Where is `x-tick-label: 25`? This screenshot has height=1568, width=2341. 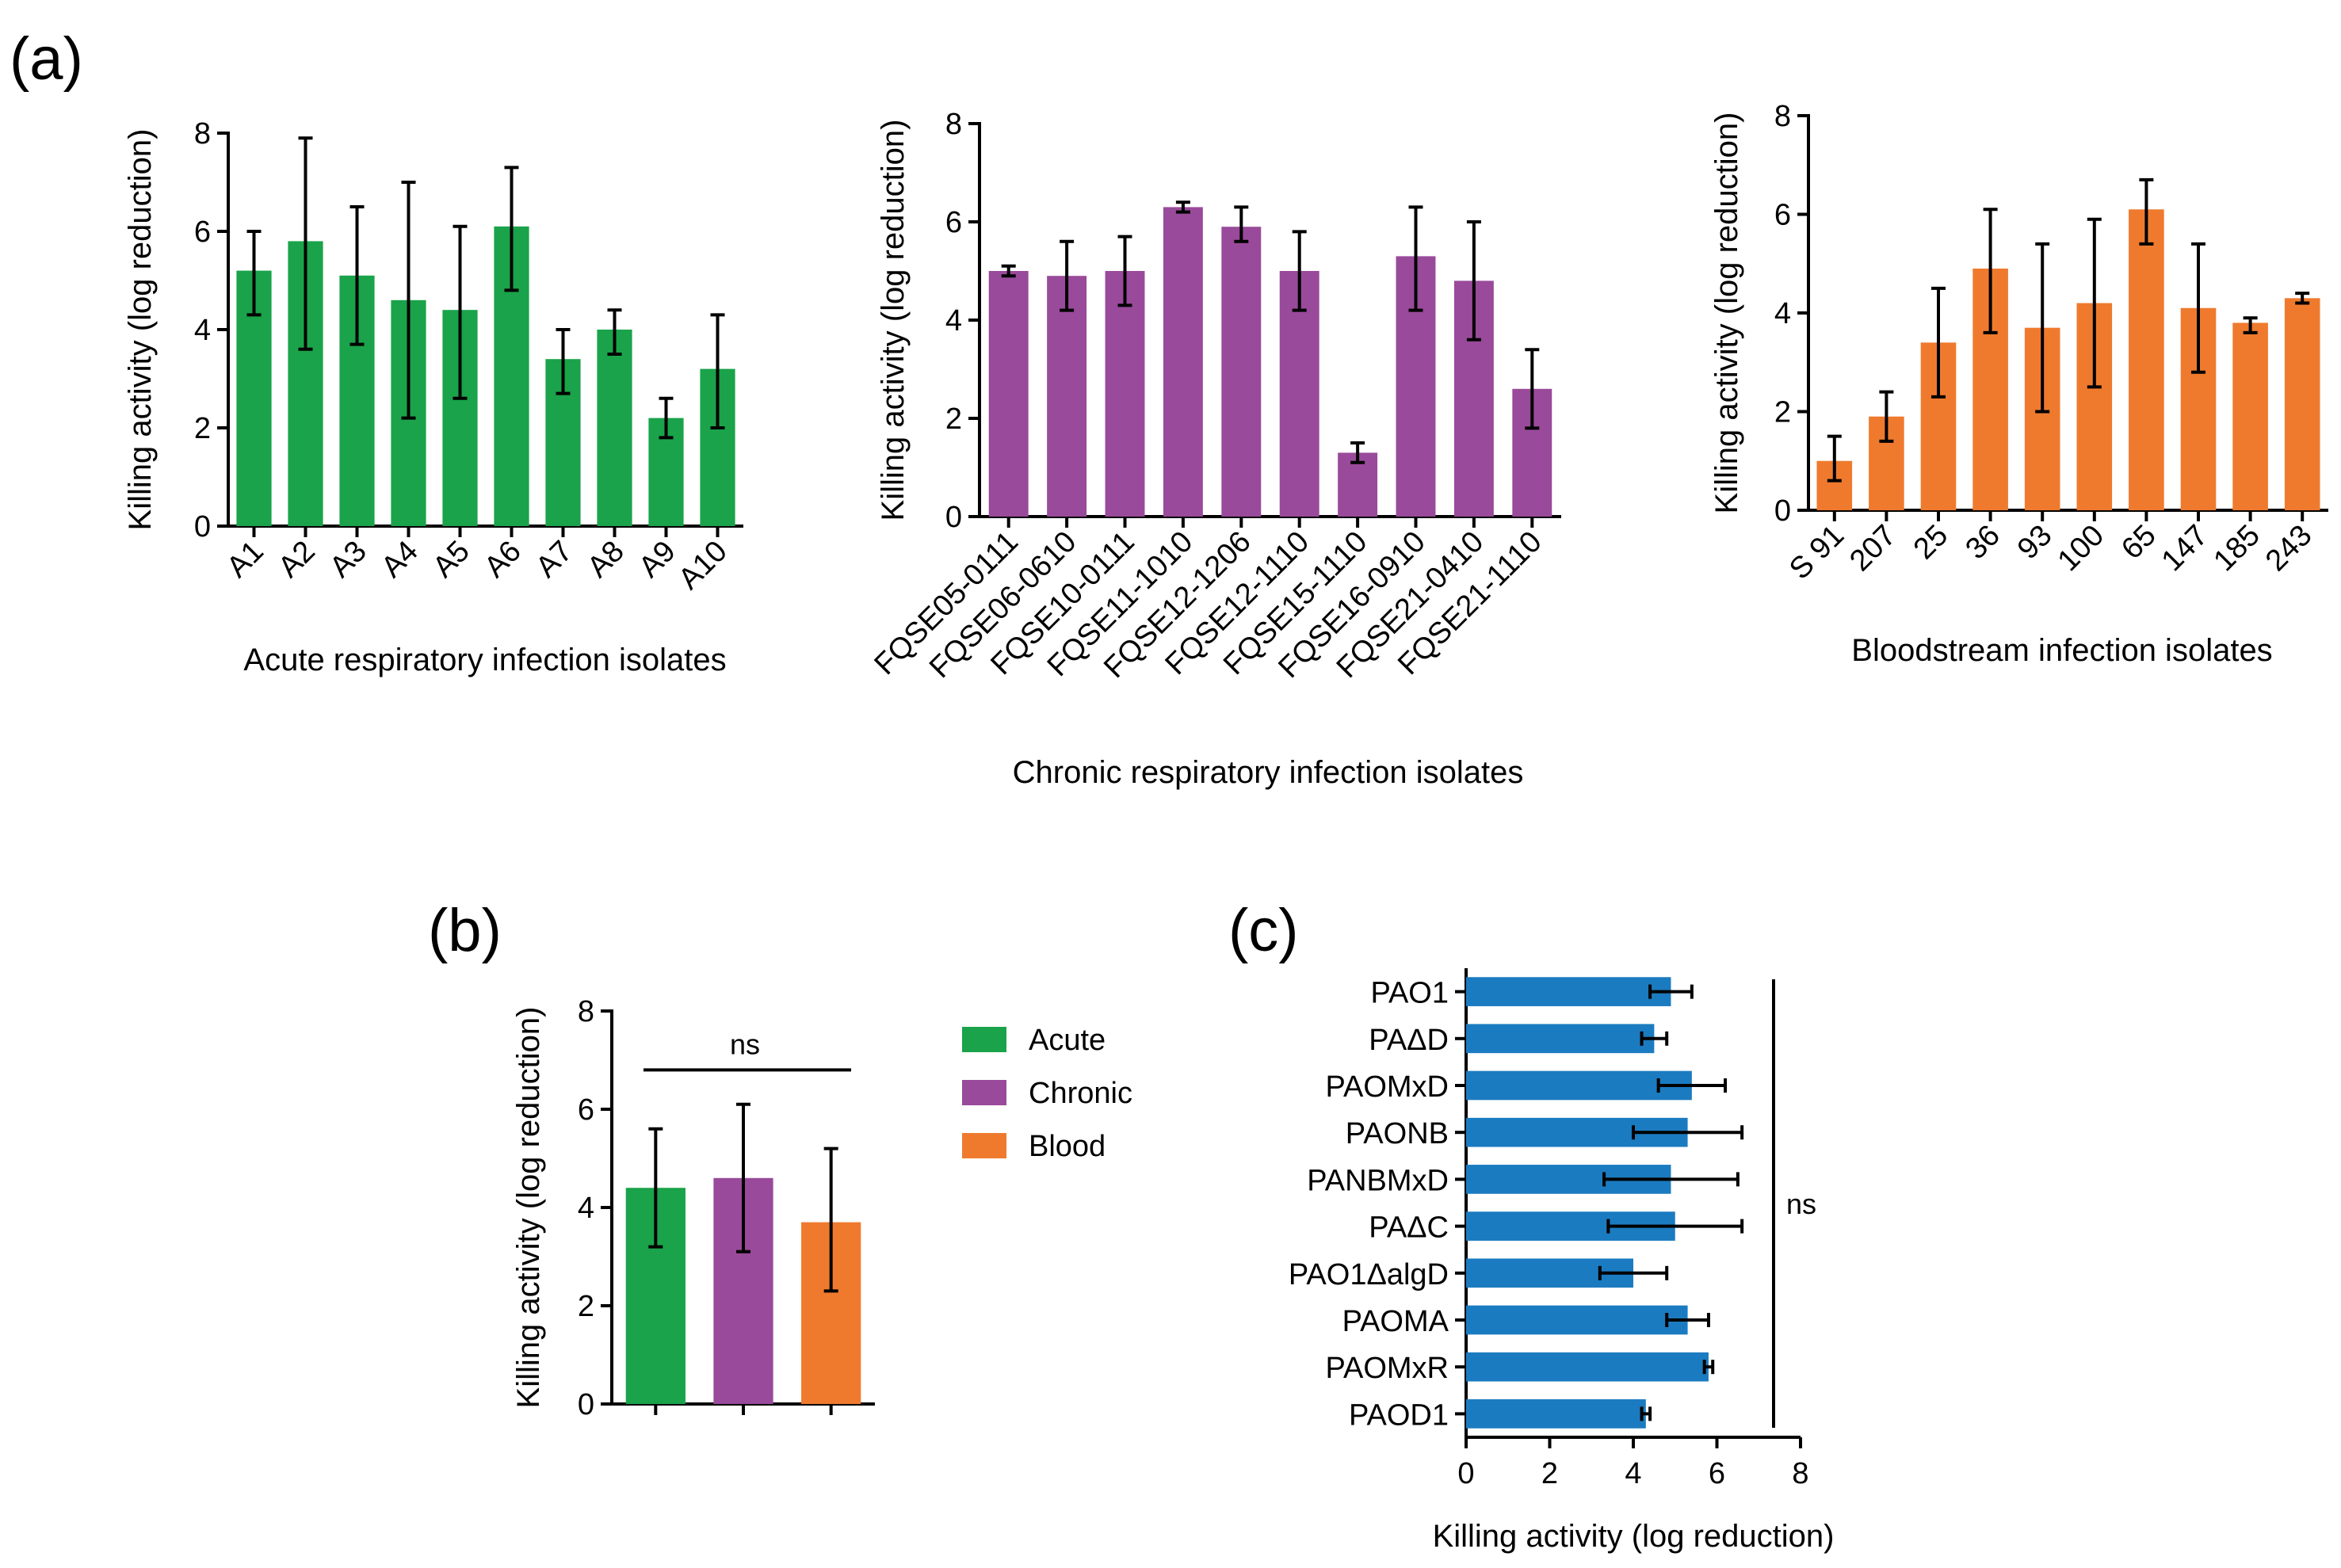 x-tick-label: 25 is located at coordinates (1931, 543).